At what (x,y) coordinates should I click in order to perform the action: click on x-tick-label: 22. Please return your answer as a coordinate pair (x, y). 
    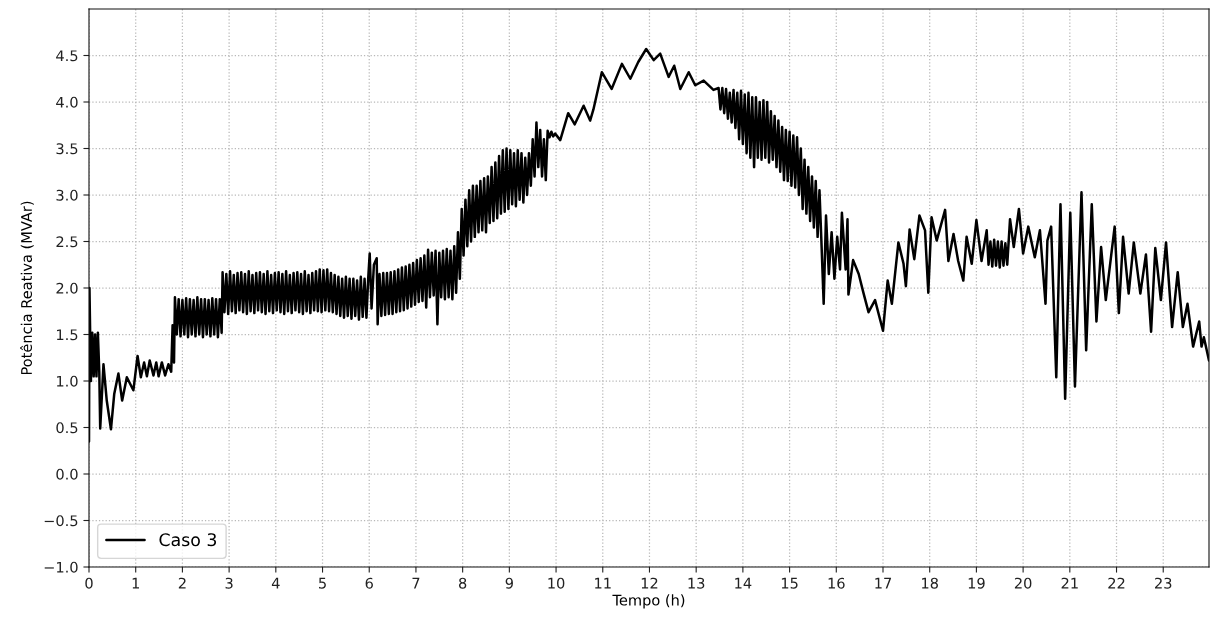
    Looking at the image, I should click on (1116, 583).